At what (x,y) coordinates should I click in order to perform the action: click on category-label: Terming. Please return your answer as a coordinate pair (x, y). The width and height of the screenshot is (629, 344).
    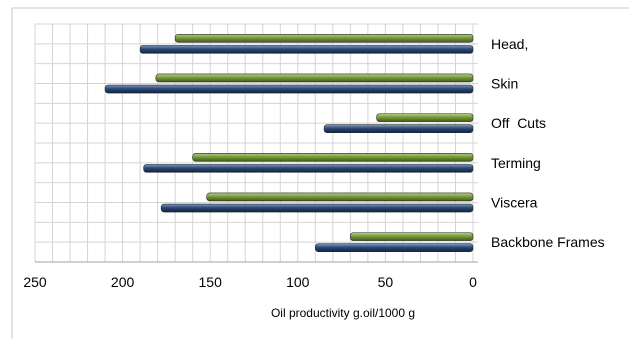
    Looking at the image, I should click on (516, 163).